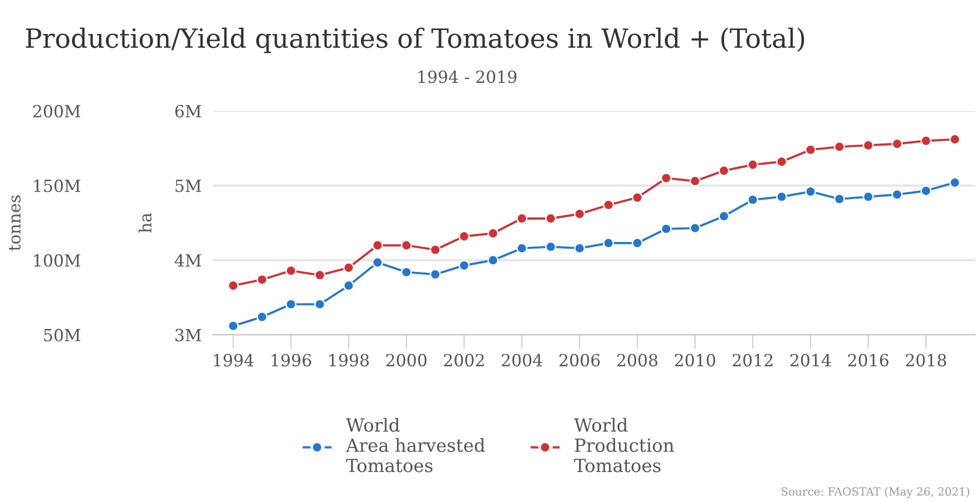 The image size is (977, 502). What do you see at coordinates (580, 360) in the screenshot?
I see `x-tick-label: 2006` at bounding box center [580, 360].